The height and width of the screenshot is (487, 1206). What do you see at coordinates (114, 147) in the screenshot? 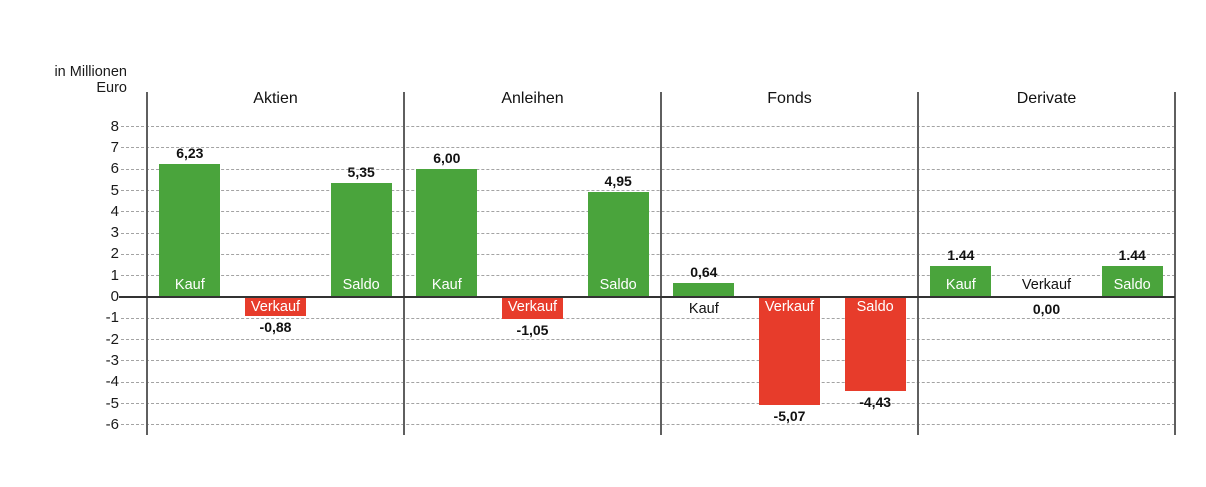
I see `y-tick-label: 7` at bounding box center [114, 147].